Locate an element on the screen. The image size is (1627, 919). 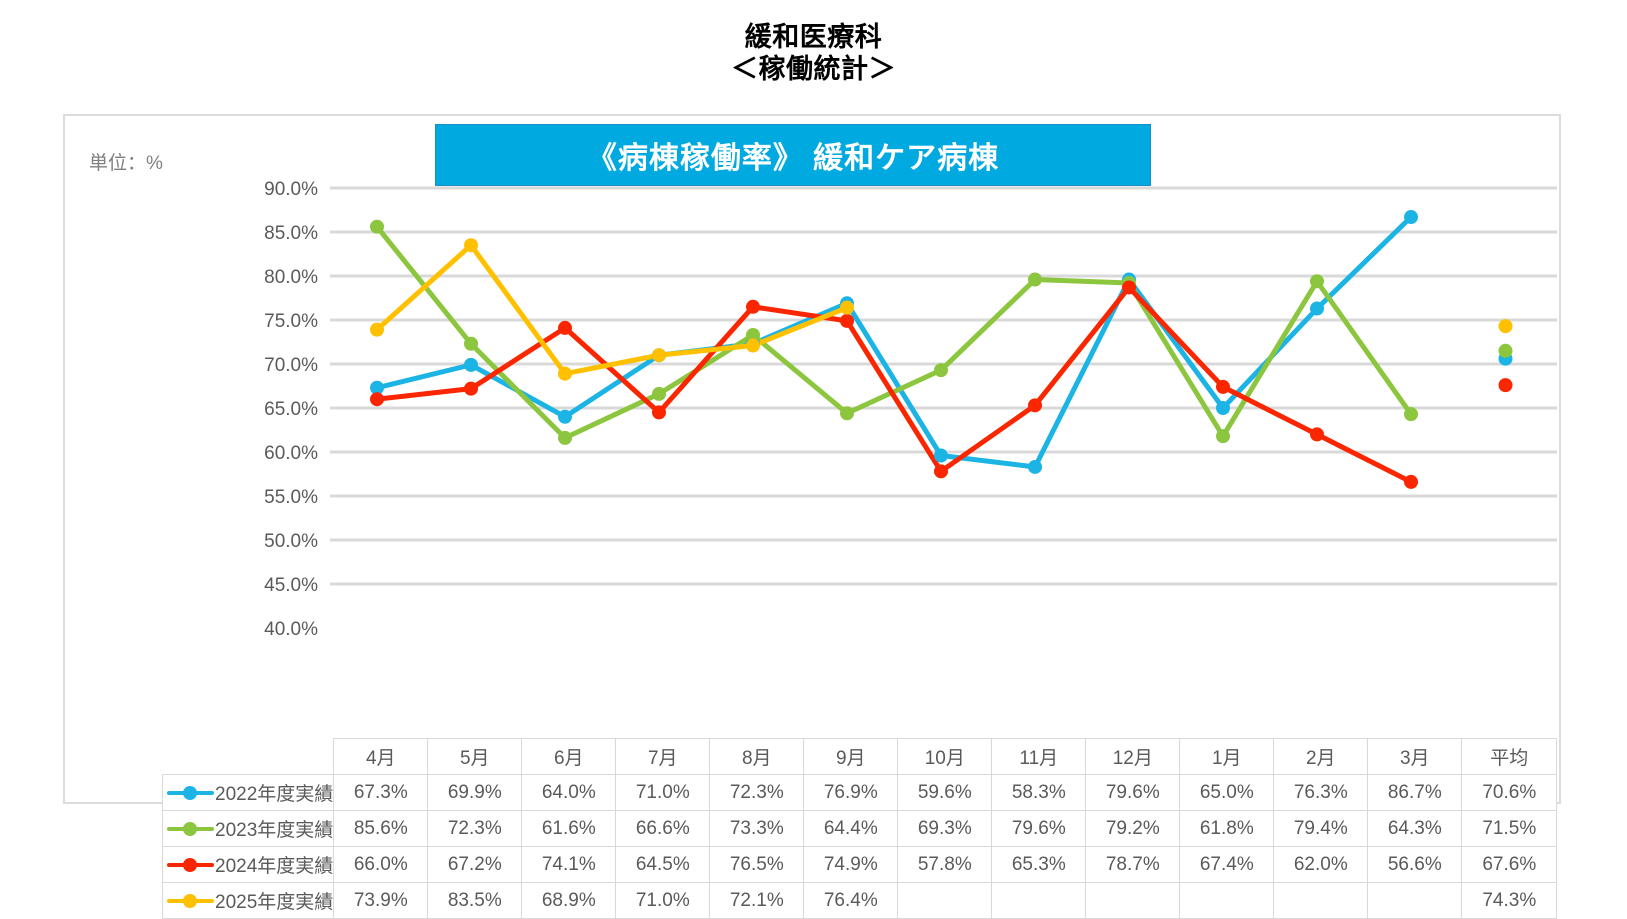
column-header-month-2: 6月 is located at coordinates (569, 756).